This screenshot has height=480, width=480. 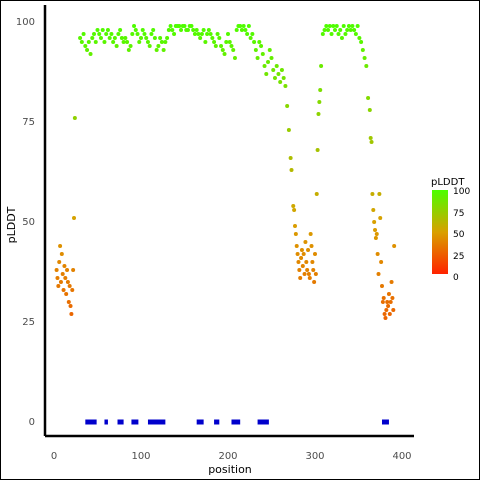 What do you see at coordinates (237, 422) in the screenshot?
I see `zero-bars-layer` at bounding box center [237, 422].